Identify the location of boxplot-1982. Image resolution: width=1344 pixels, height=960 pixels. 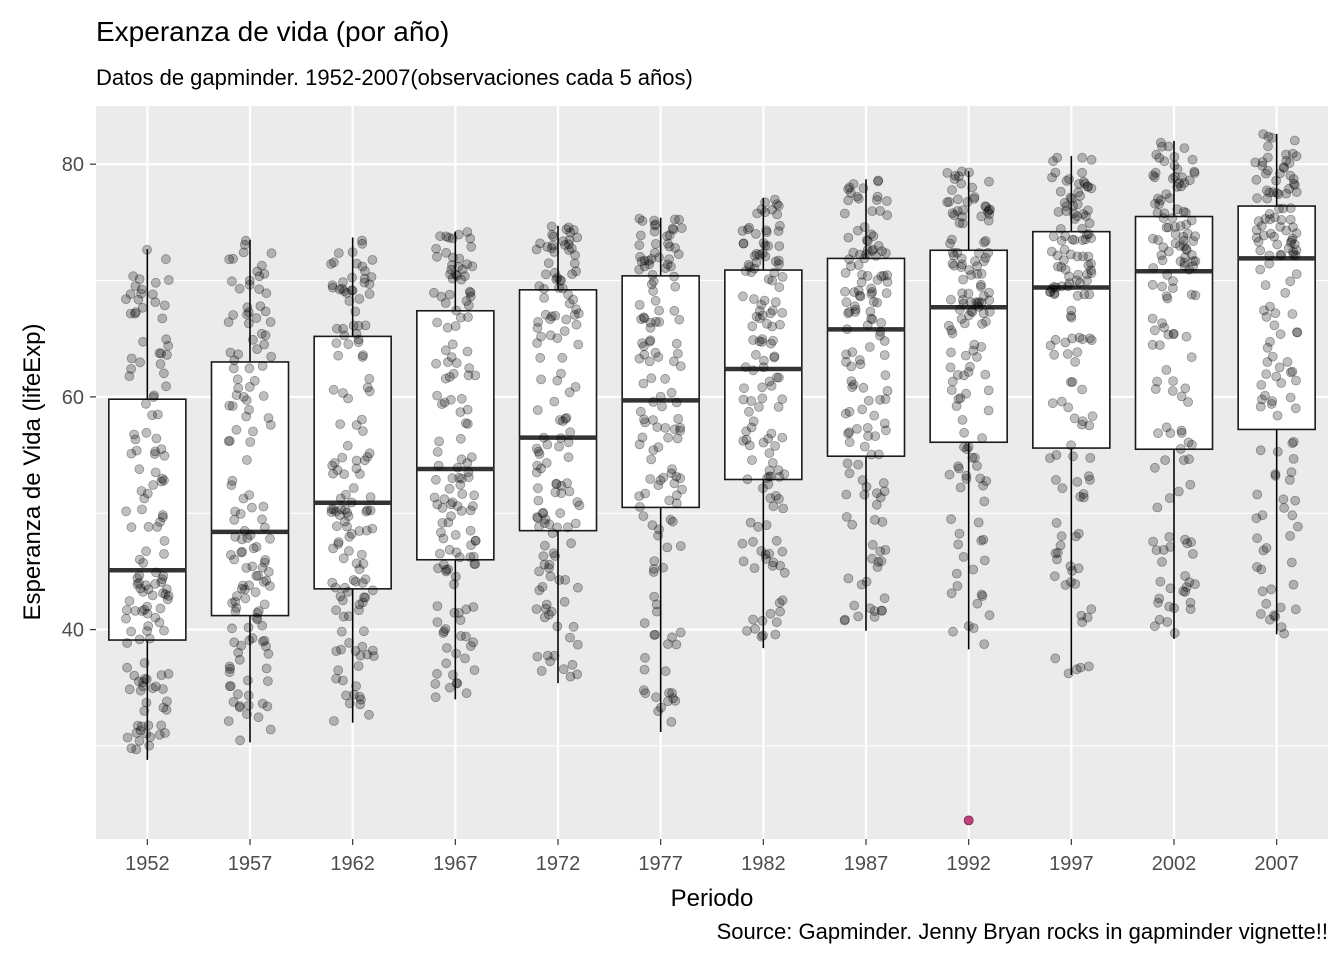
(763, 423).